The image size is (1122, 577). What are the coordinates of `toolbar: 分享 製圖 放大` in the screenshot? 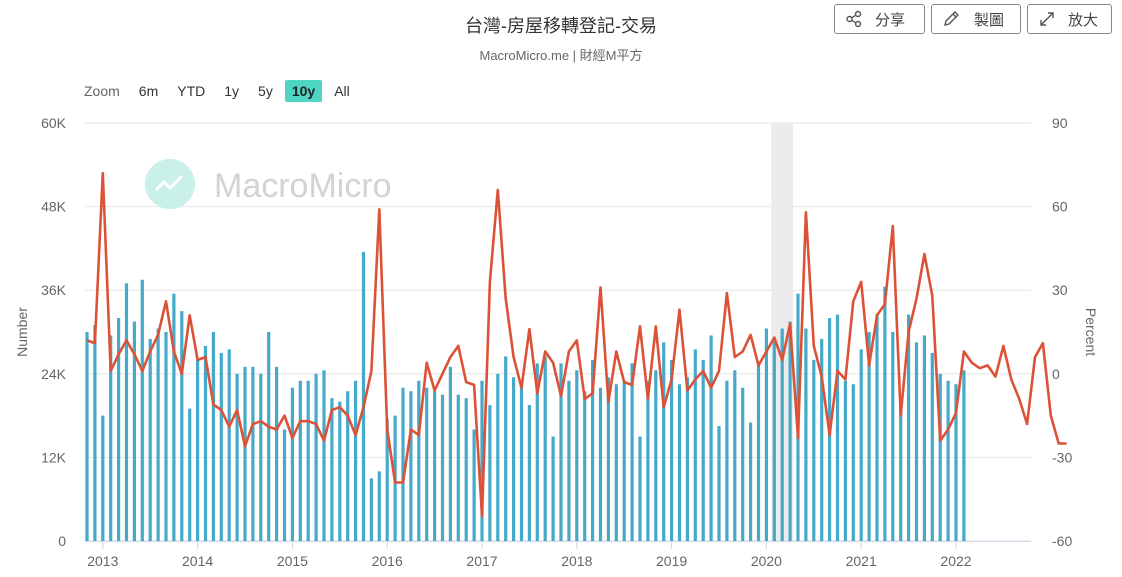 It's located at (973, 19).